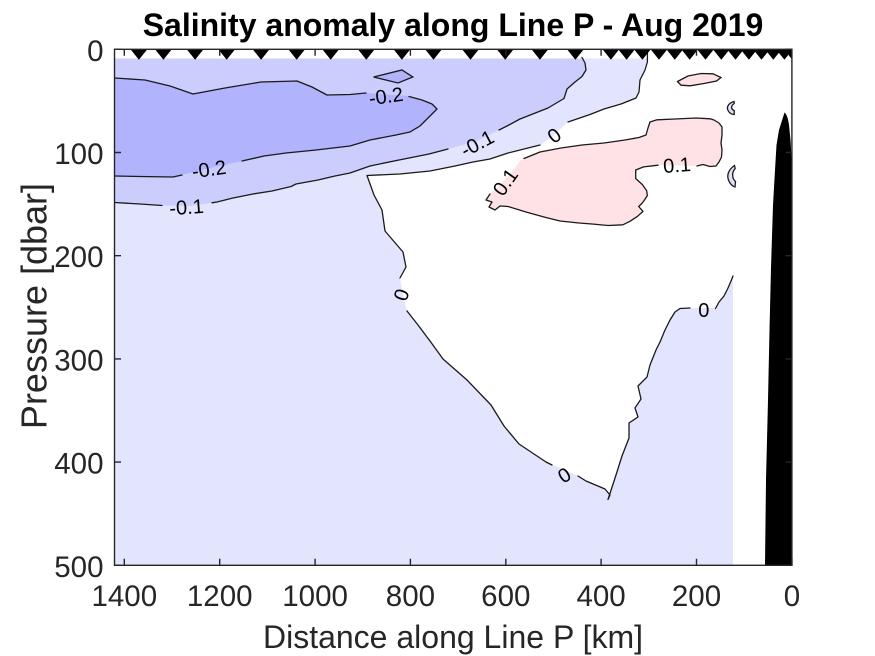 The image size is (875, 656). I want to click on svg-text: Distance along Line P [km], so click(453, 637).